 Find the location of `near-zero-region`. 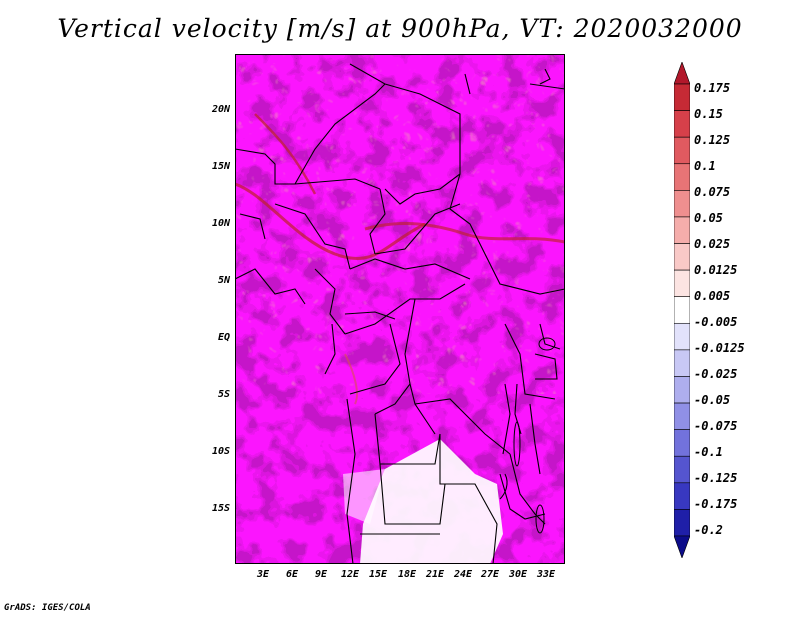

near-zero-region is located at coordinates (431, 501).